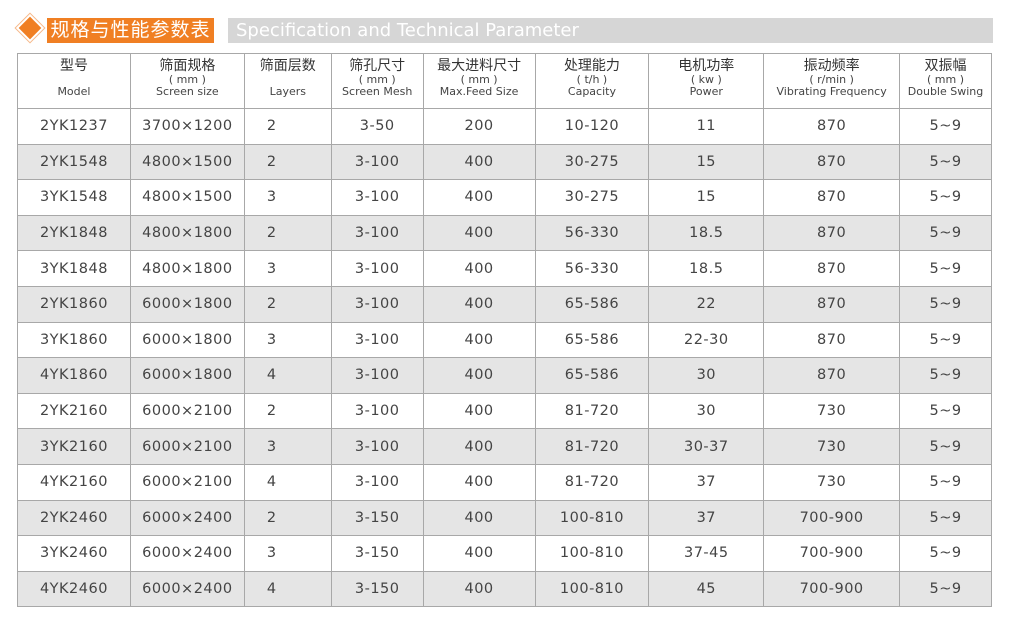  I want to click on header-cn: 处理能力, so click(591, 66).